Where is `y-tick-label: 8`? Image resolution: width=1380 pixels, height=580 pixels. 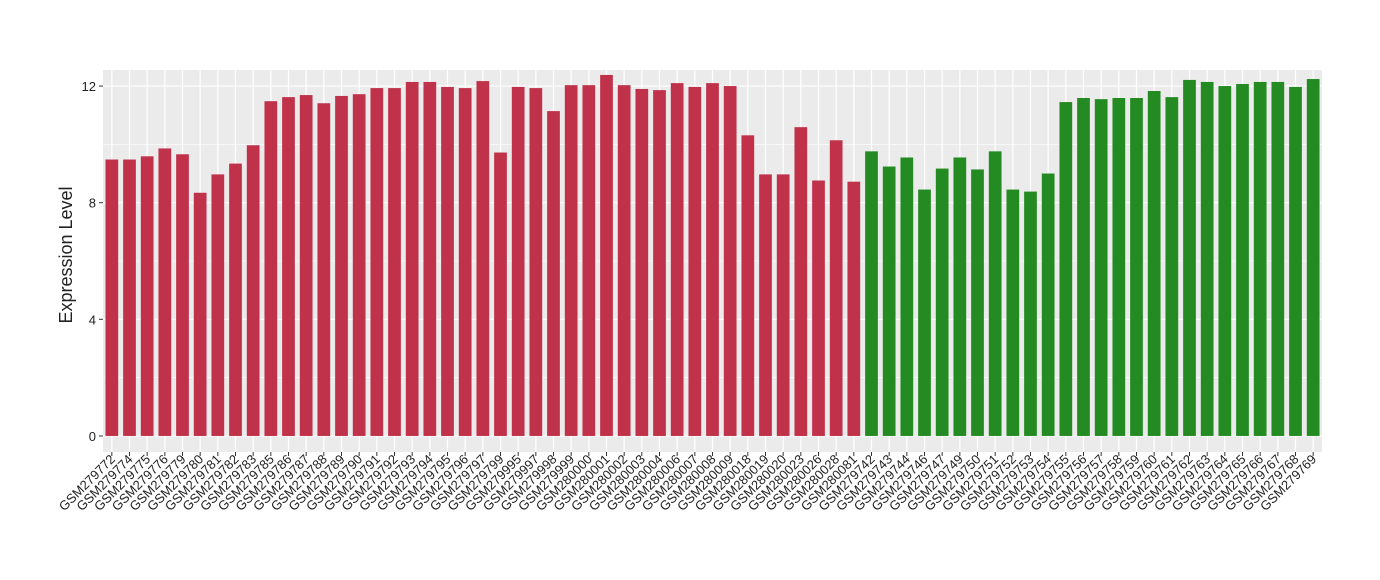 y-tick-label: 8 is located at coordinates (92, 203).